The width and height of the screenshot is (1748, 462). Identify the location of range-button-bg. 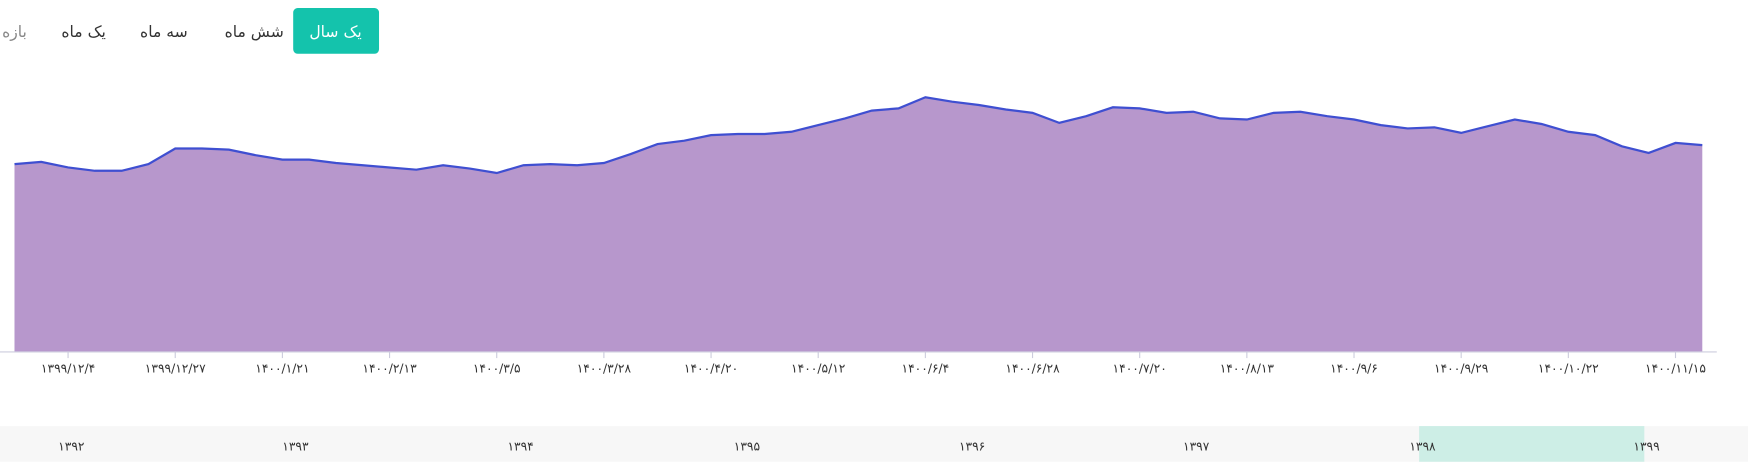
(336, 31).